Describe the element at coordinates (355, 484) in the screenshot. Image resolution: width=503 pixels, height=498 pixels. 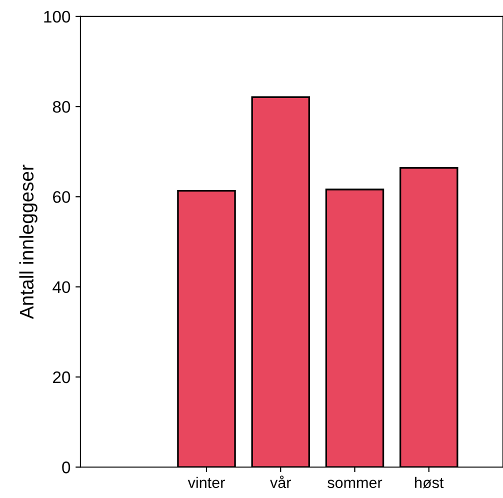
I see `x-tick-label: sommer` at that location.